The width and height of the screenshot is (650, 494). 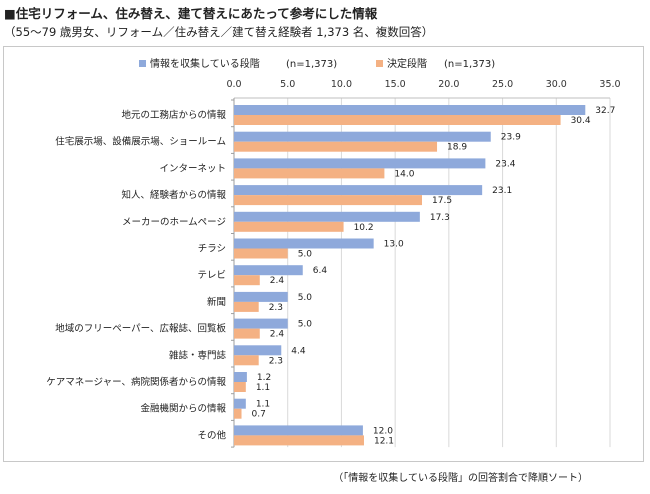 I want to click on data-label-deciding: 0.7, so click(x=259, y=415).